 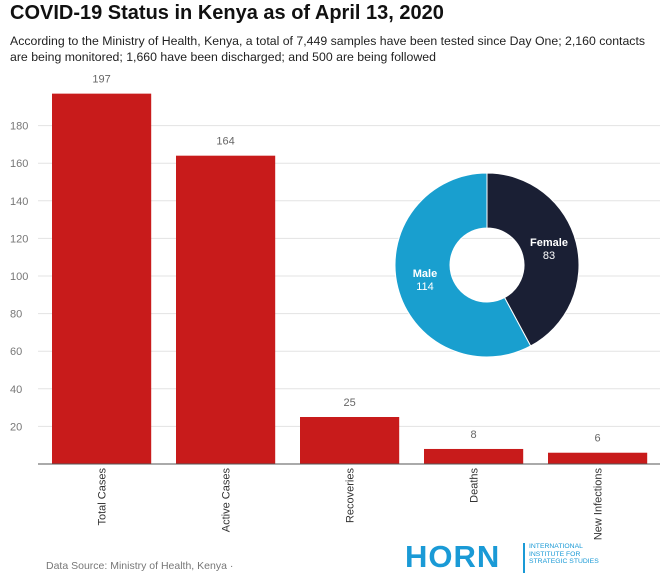 I want to click on data-label: 197, so click(x=101, y=80).